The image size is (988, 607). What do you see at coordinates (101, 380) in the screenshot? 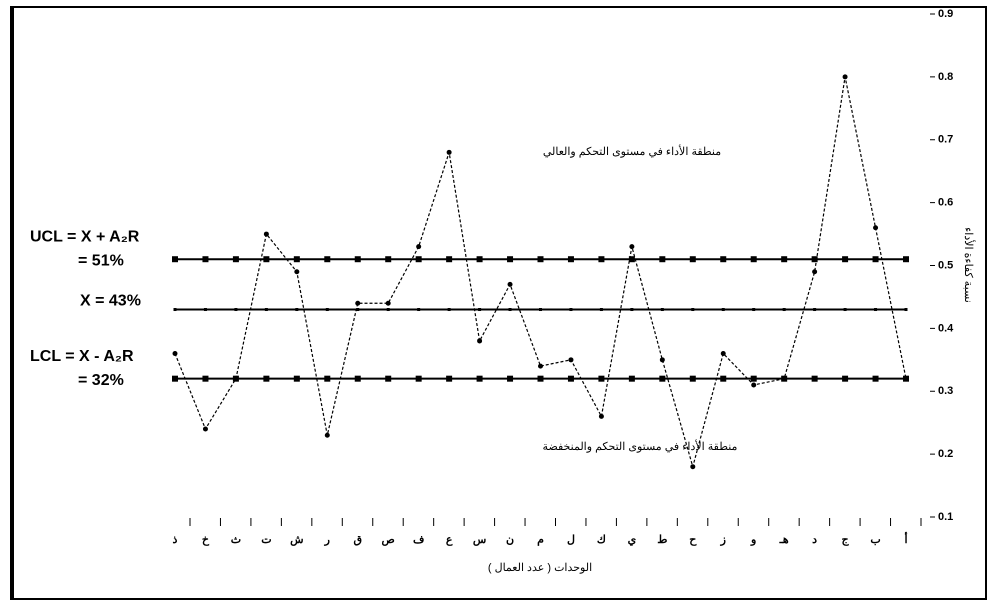
I see `control-line-label: = 32%` at bounding box center [101, 380].